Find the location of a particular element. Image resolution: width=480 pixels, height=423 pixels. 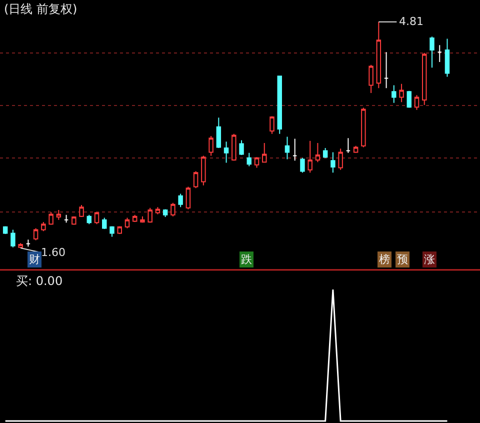

annotation: 财 is located at coordinates (34, 259).